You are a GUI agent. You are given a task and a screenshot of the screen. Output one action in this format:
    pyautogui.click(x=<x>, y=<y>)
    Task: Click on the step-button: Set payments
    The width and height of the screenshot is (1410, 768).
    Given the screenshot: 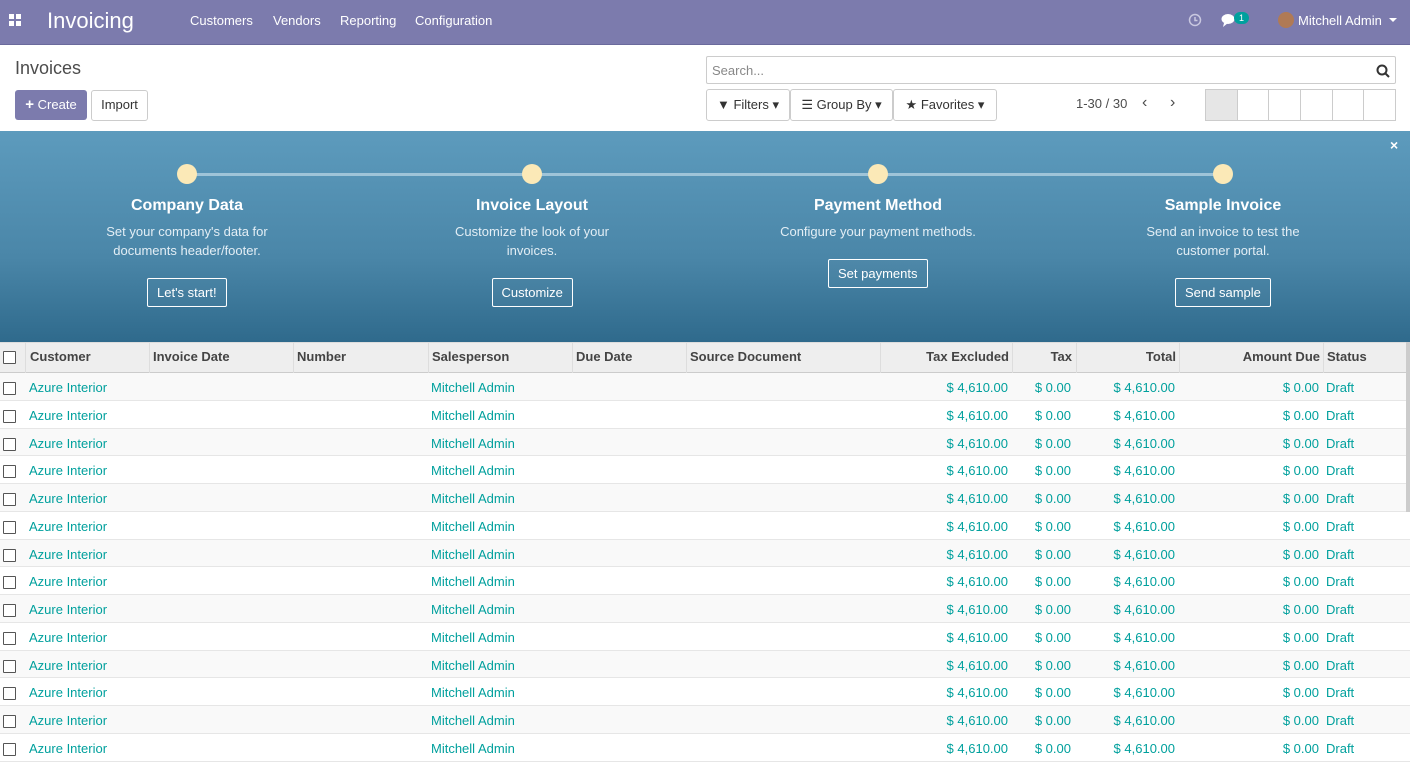 What is the action you would take?
    pyautogui.click(x=878, y=273)
    